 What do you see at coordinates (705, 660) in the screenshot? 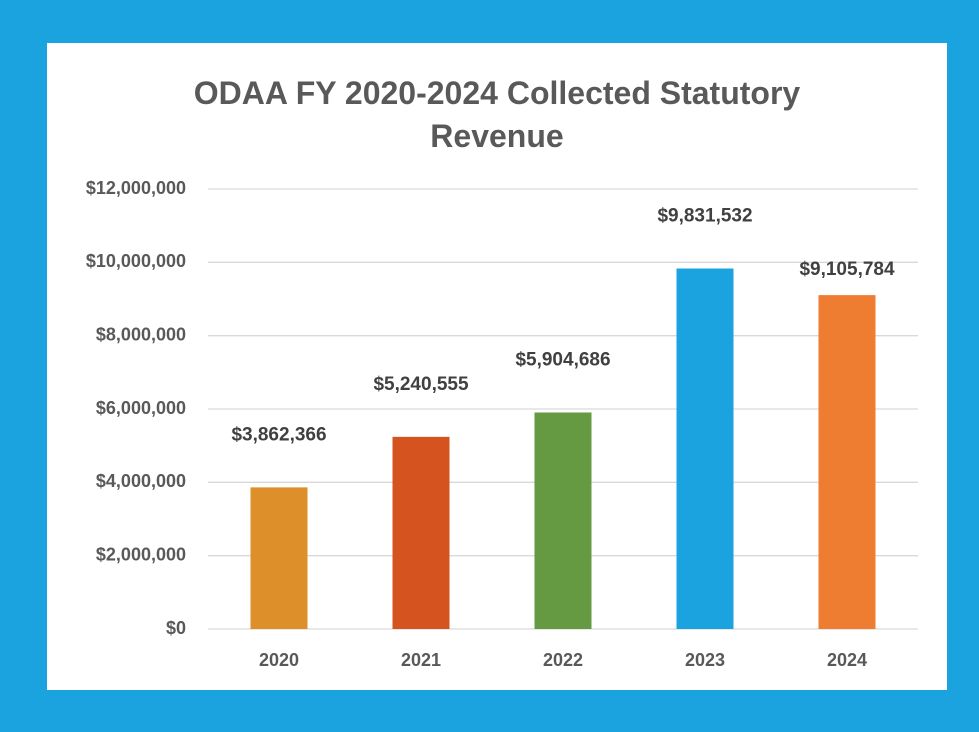
I see `x-tick-label: 2023` at bounding box center [705, 660].